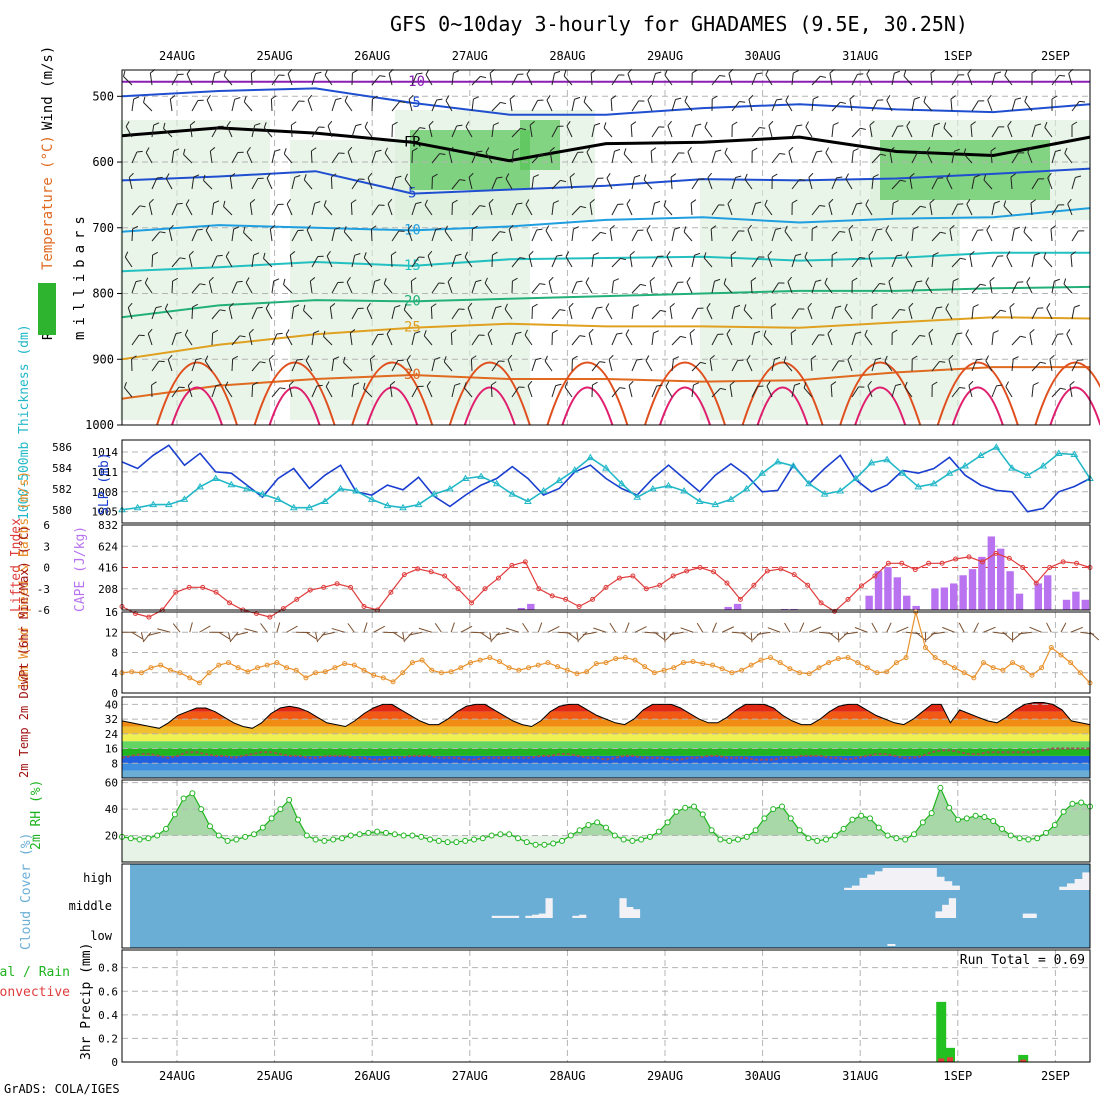 Image resolution: width=1100 pixels, height=1100 pixels. What do you see at coordinates (1074, 406) in the screenshot?
I see `surface-heat-arc` at bounding box center [1074, 406].